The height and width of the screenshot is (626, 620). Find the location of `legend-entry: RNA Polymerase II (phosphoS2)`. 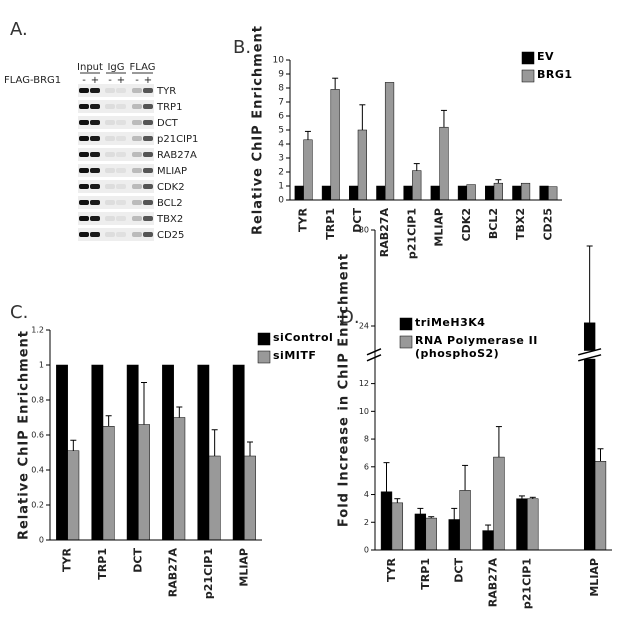

legend-entry: RNA Polymerase II (phosphoS2) is located at coordinates (476, 347).